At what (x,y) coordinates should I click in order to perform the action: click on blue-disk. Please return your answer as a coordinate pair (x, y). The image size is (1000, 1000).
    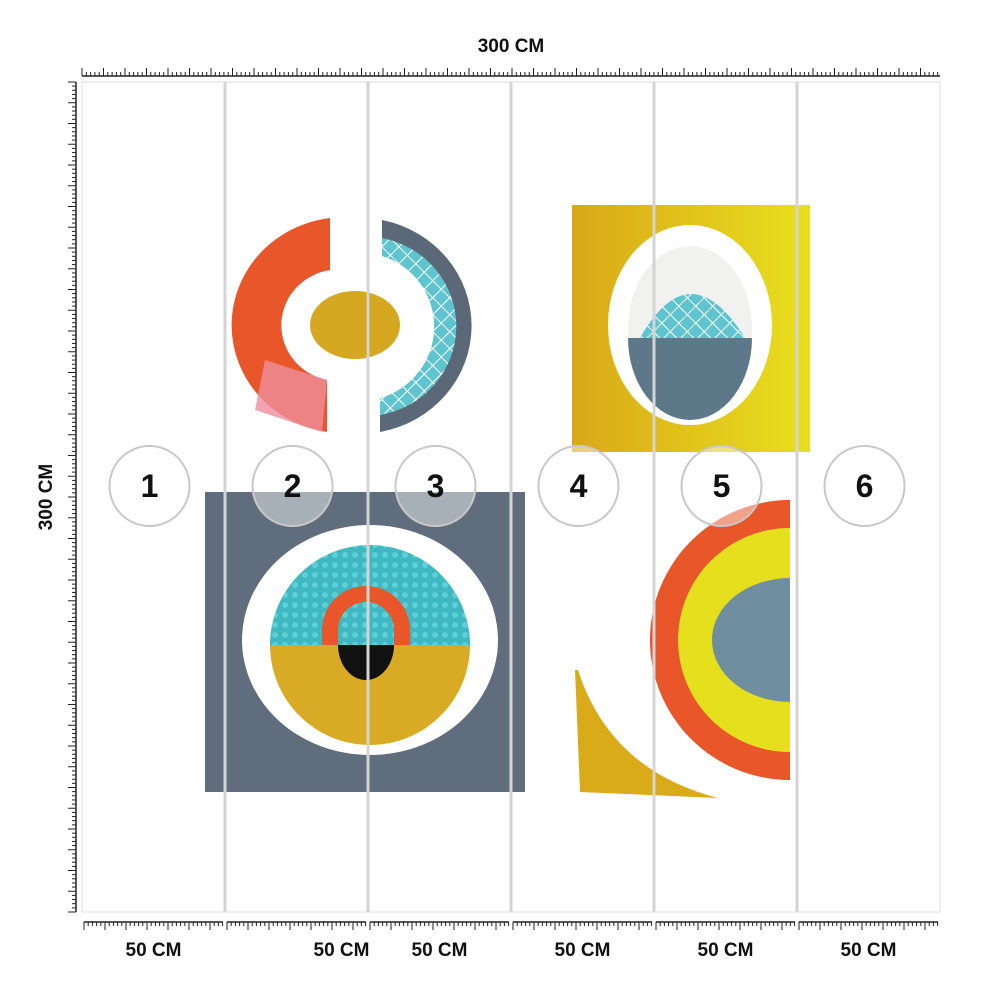
    Looking at the image, I should click on (751, 640).